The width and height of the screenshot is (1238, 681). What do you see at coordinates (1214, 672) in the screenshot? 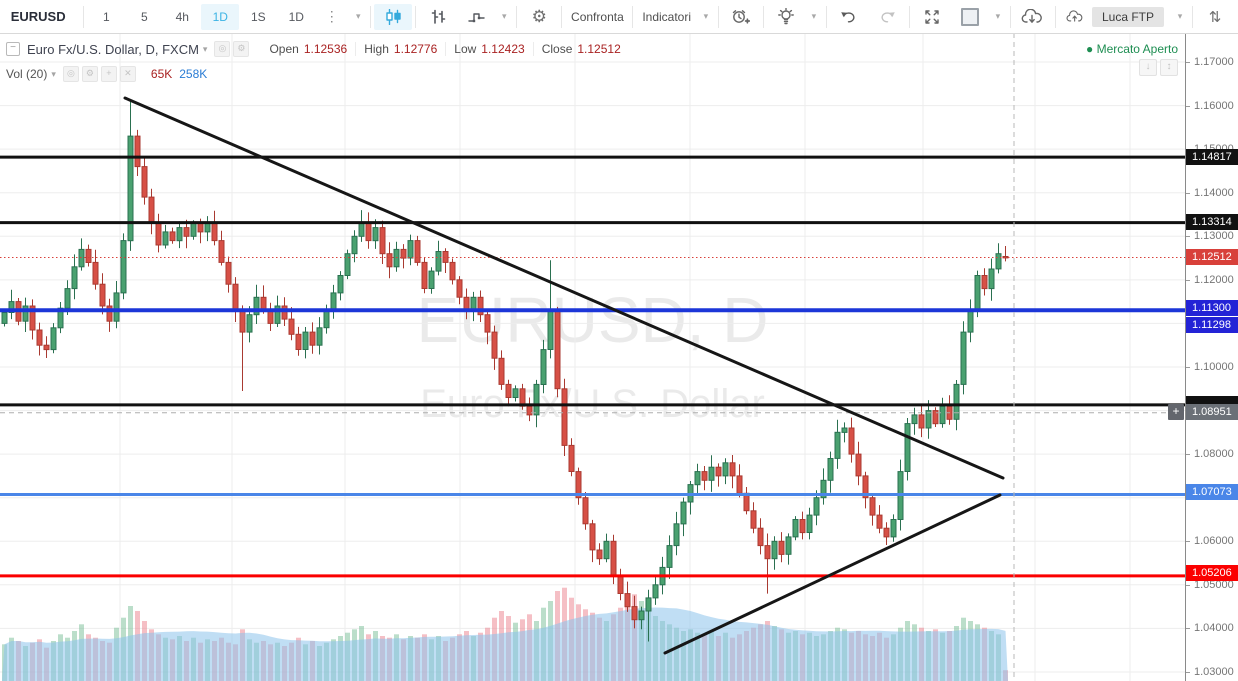
I see `price-tick-label: 1.03000` at bounding box center [1214, 672].